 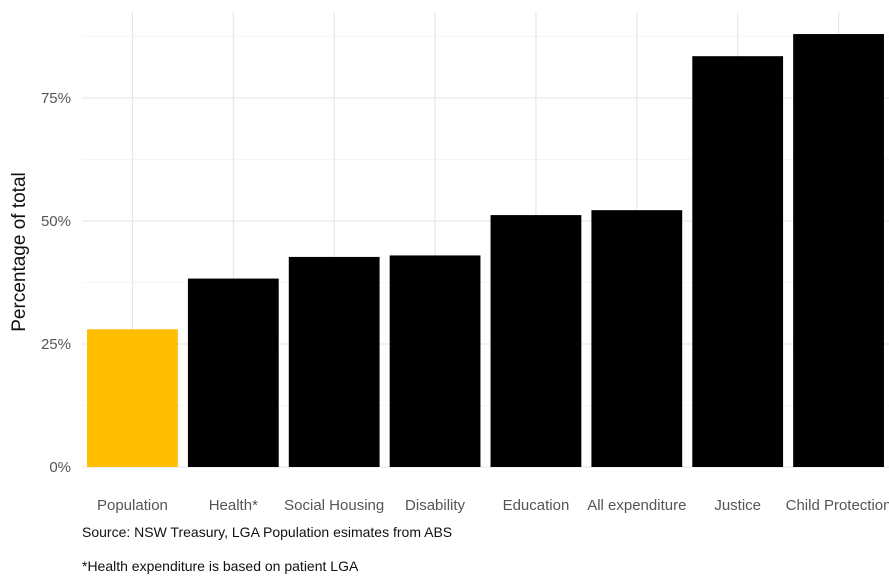 What do you see at coordinates (636, 505) in the screenshot?
I see `x-tick-label: All expenditure` at bounding box center [636, 505].